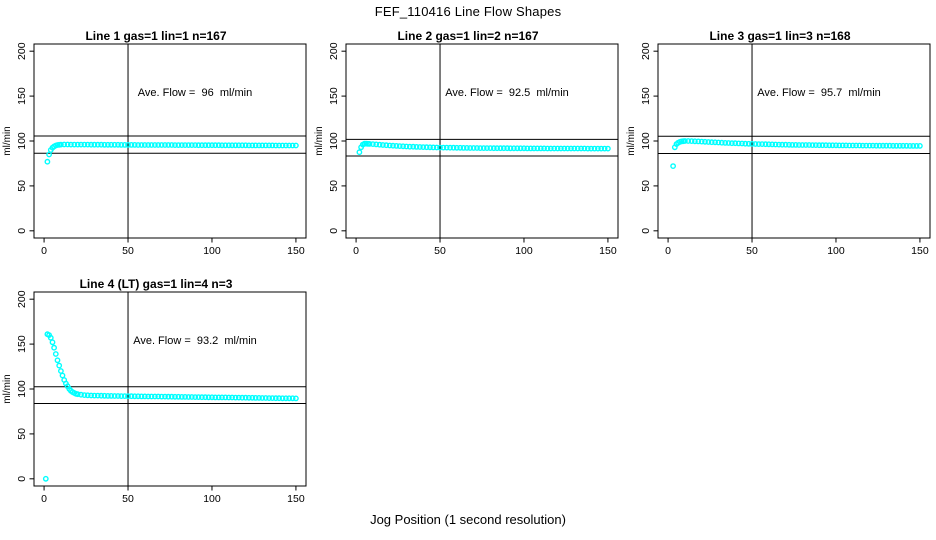 This screenshot has height=540, width=936. Describe the element at coordinates (334, 51) in the screenshot. I see `y-tick-label: 200` at that location.